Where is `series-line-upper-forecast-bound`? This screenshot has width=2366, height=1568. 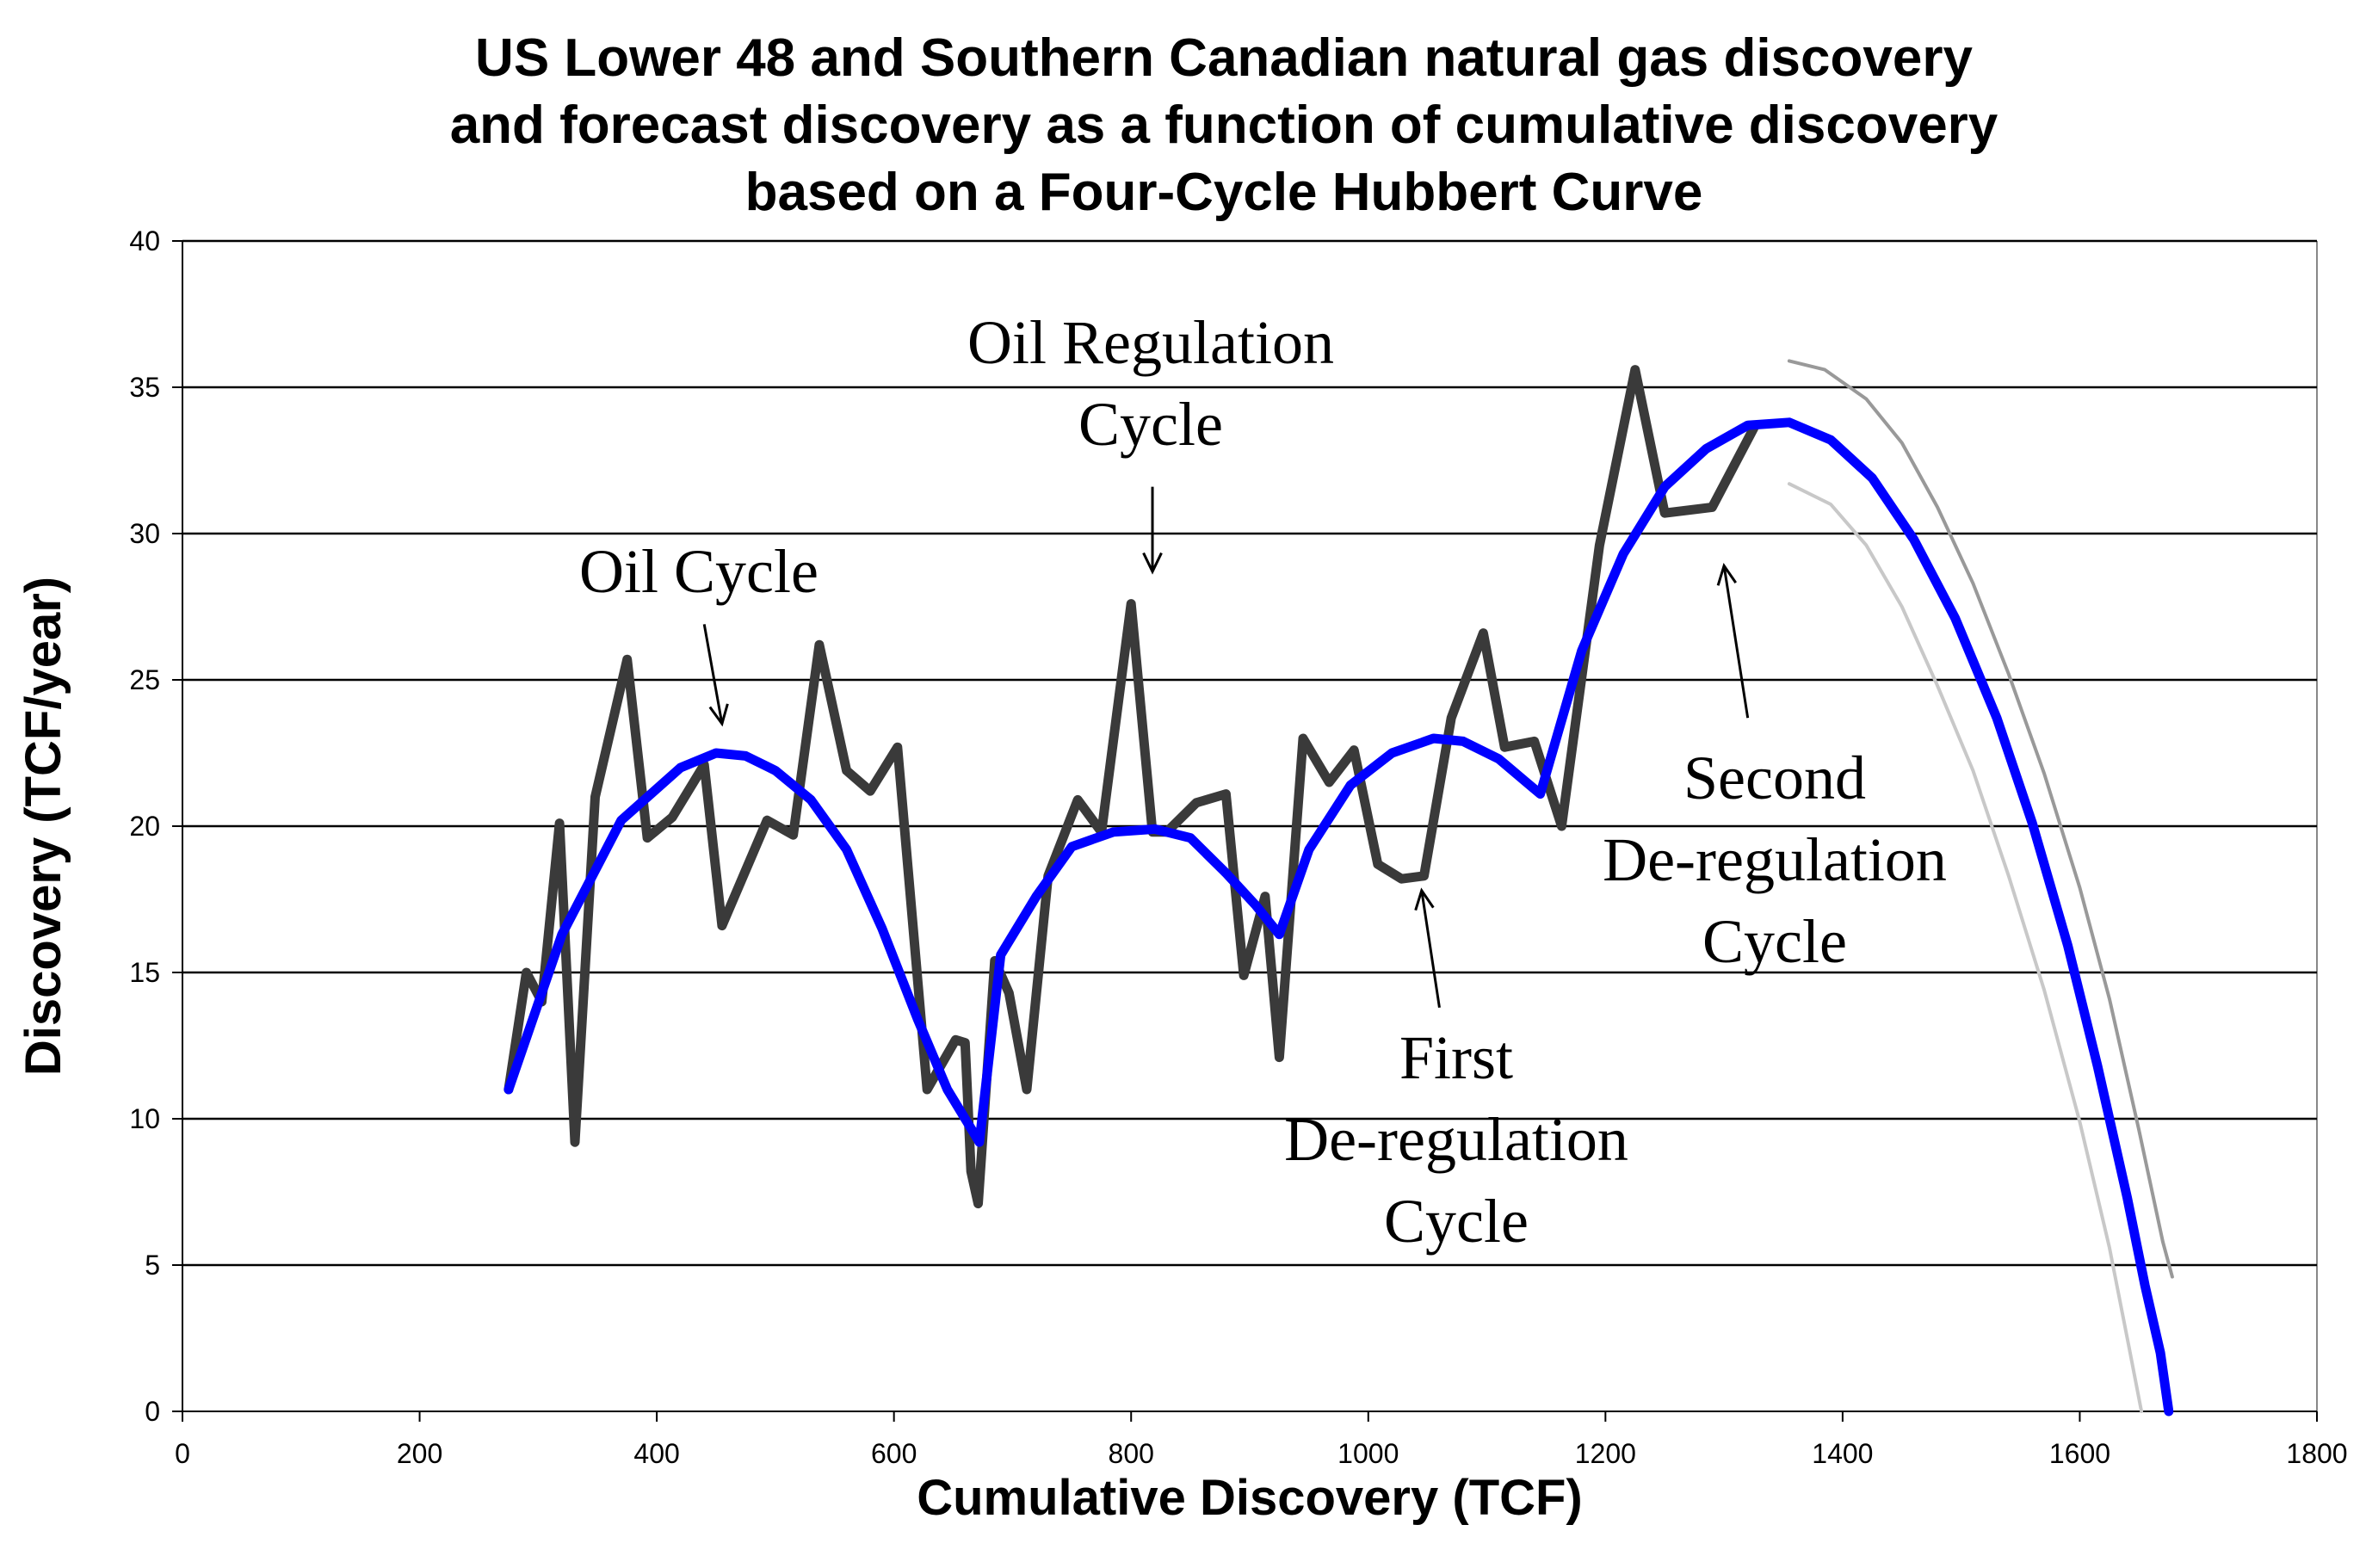 series-line-upper-forecast-bound is located at coordinates (1980, 819).